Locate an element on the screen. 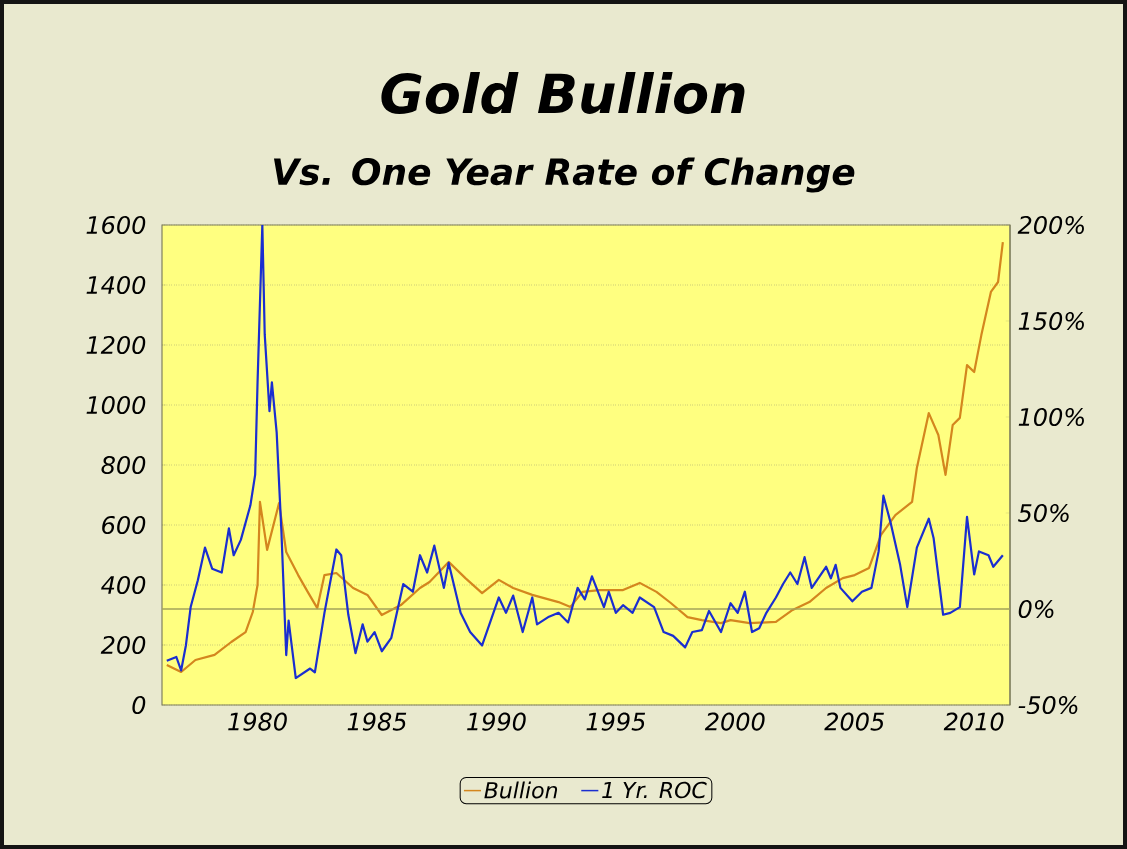 The image size is (1127, 849). y-tick-label: 400 is located at coordinates (123, 585).